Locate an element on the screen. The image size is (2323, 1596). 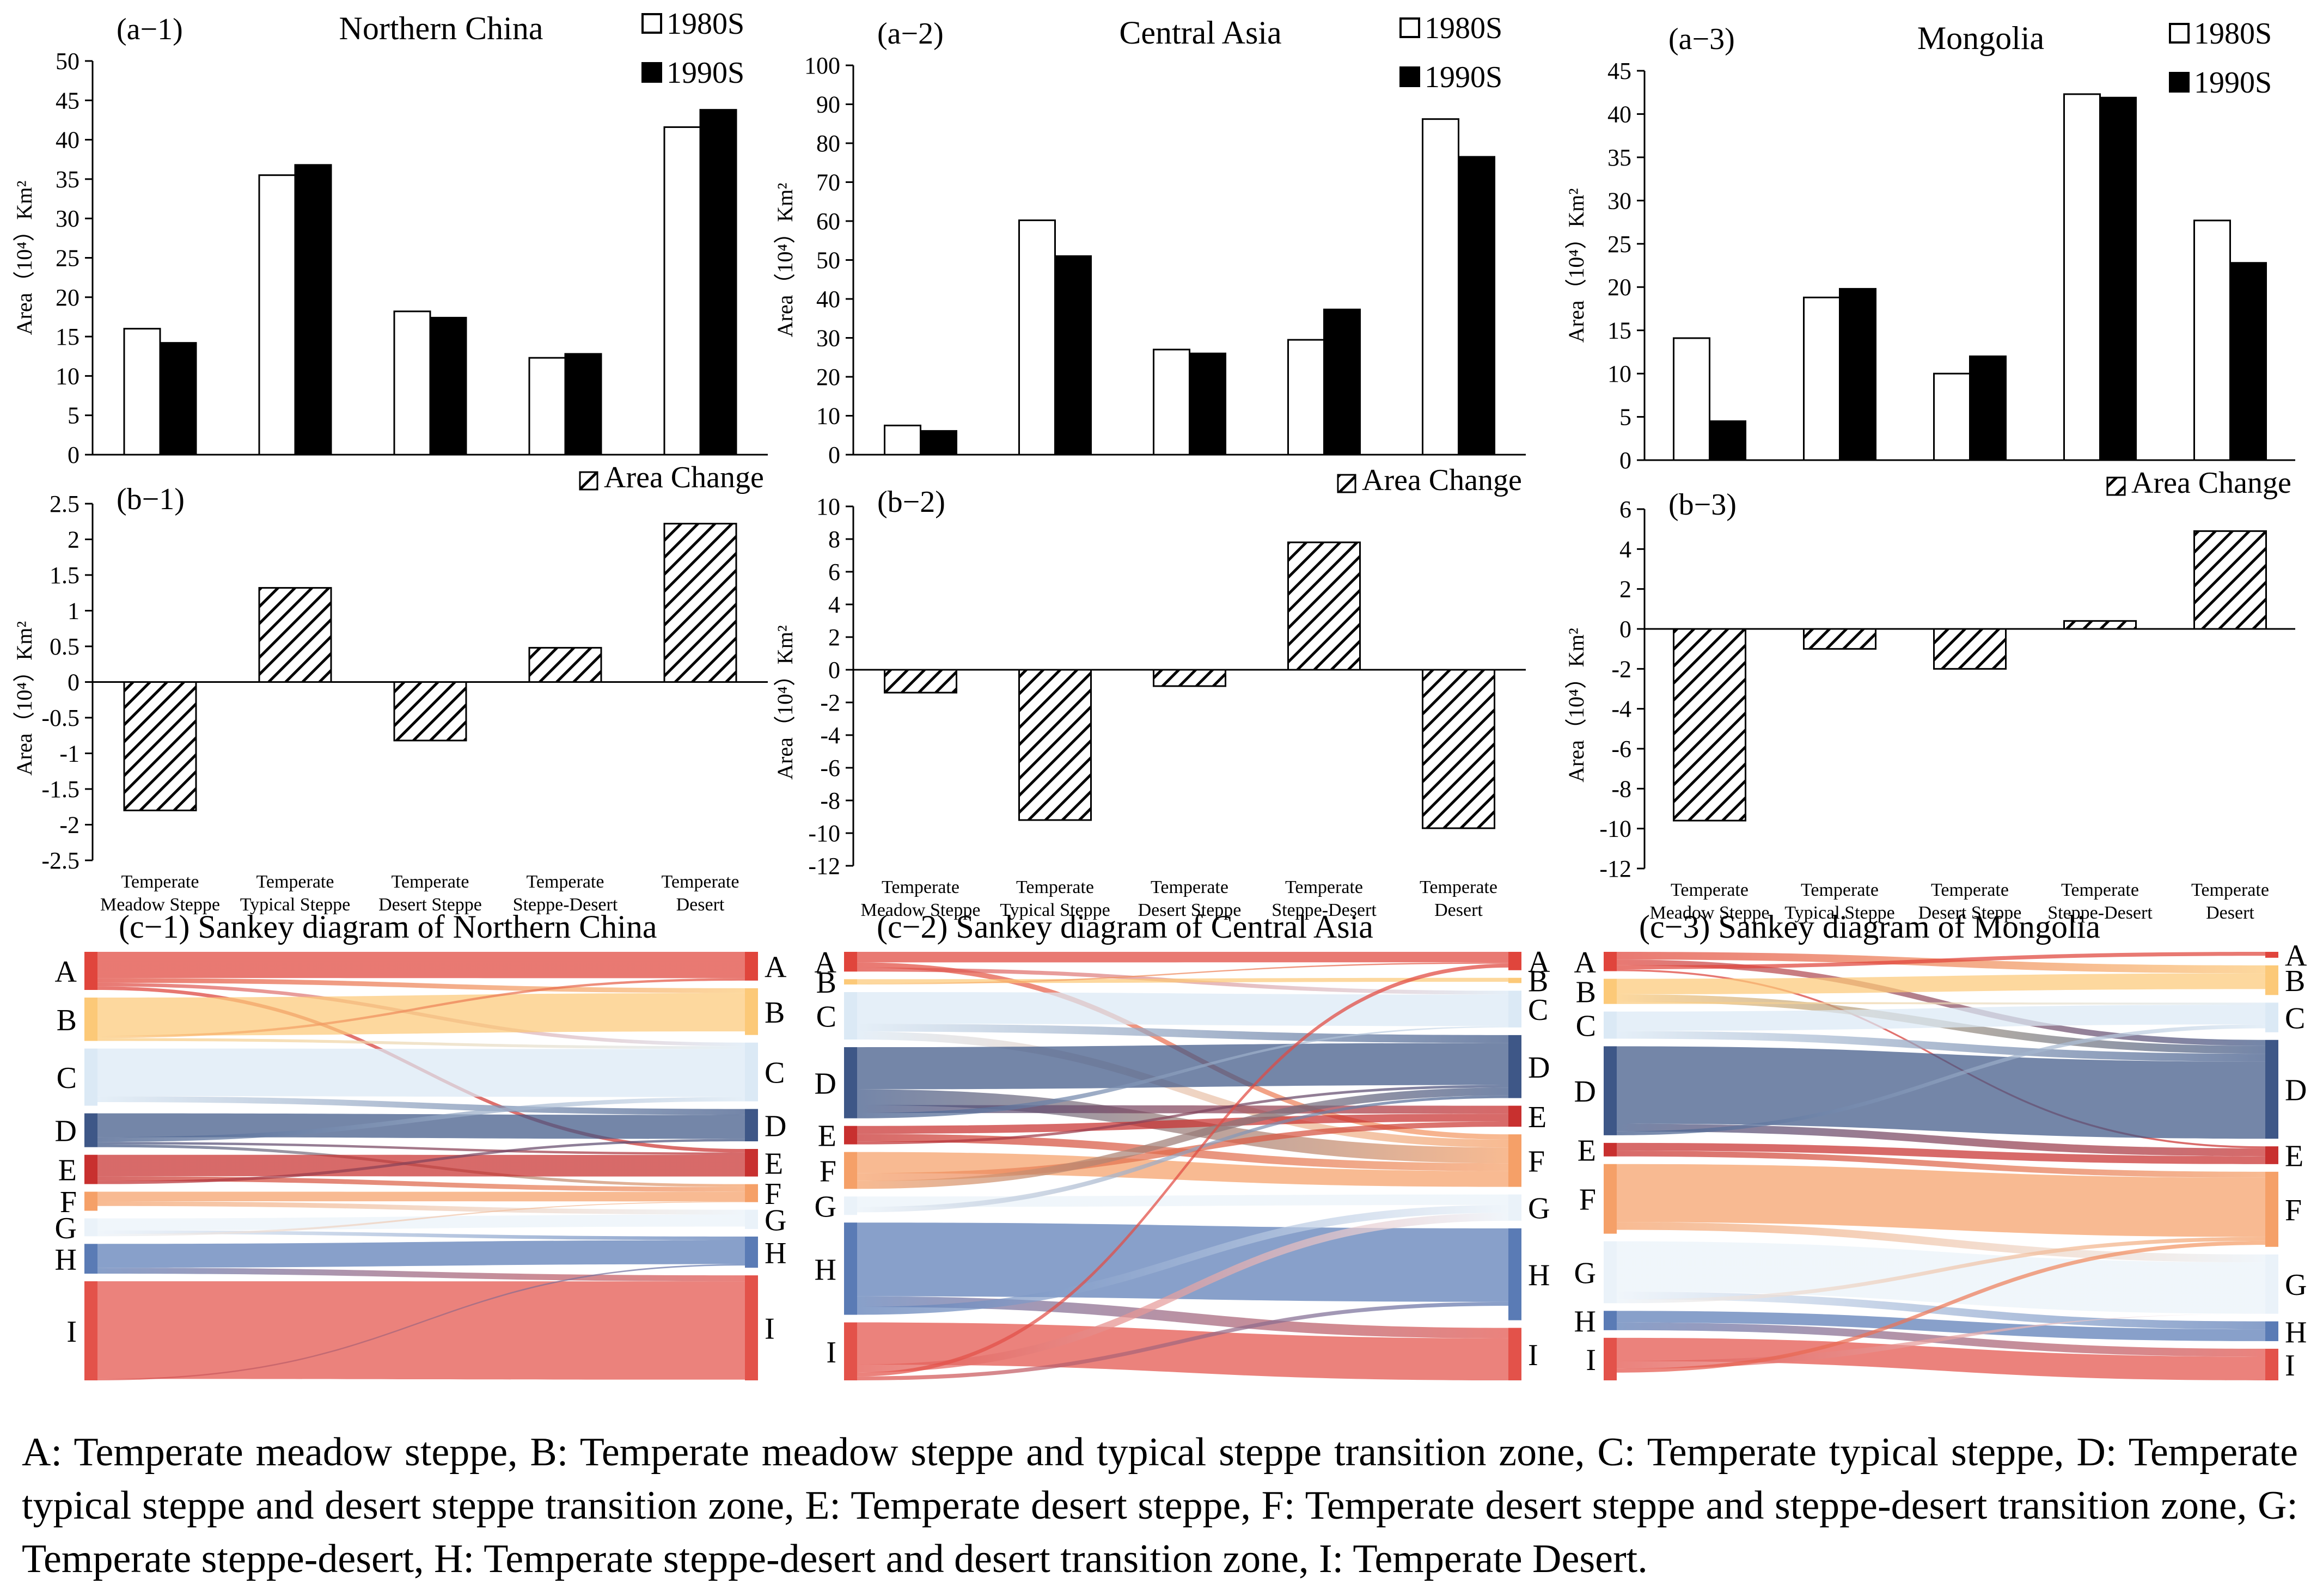
sankey-node-label-left: C is located at coordinates (826, 1017).